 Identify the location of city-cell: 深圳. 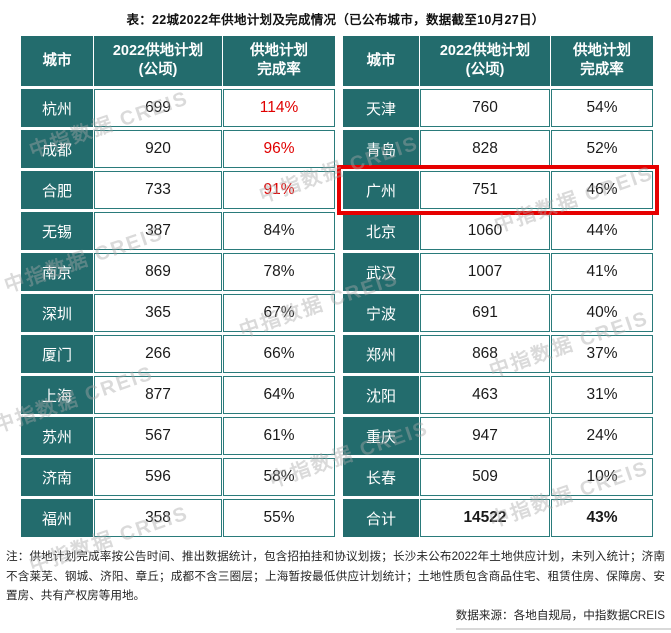
(57, 313).